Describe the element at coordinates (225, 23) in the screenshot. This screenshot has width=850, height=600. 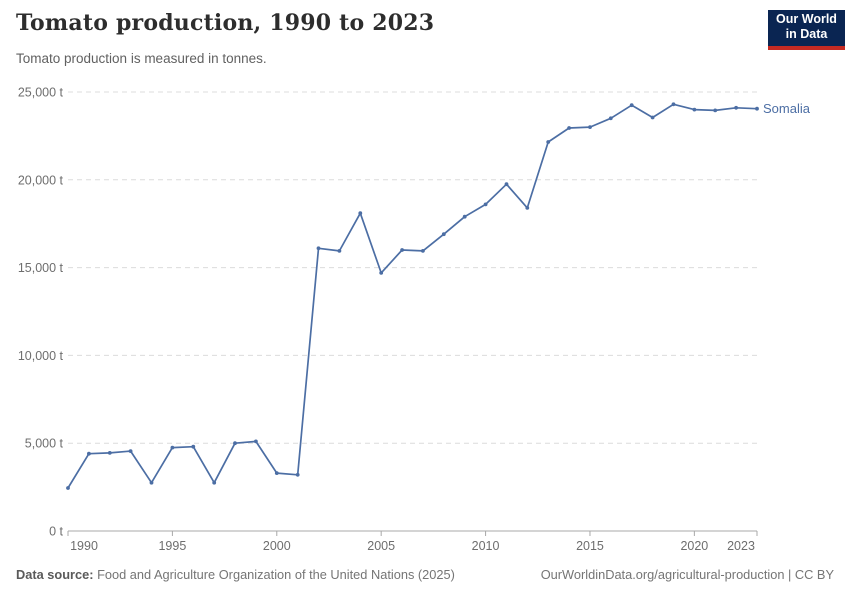
I see `chart-title: Tomato production, 1990 to 2023` at that location.